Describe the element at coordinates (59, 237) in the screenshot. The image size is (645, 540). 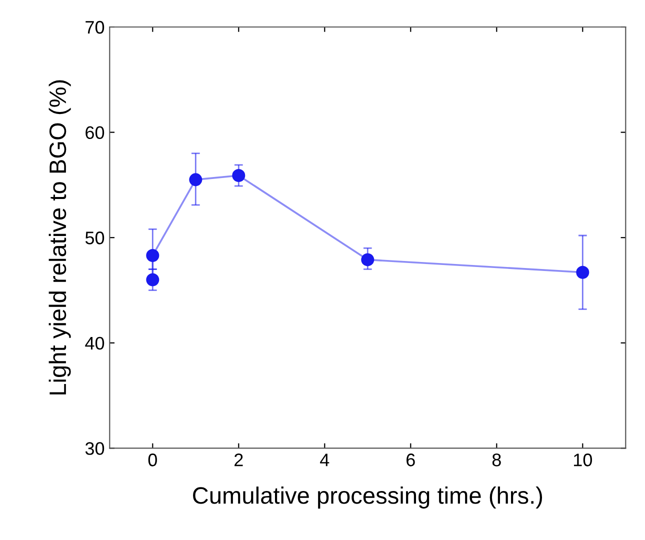
I see `y-axis-title: Light yield relative to BGO (%)` at that location.